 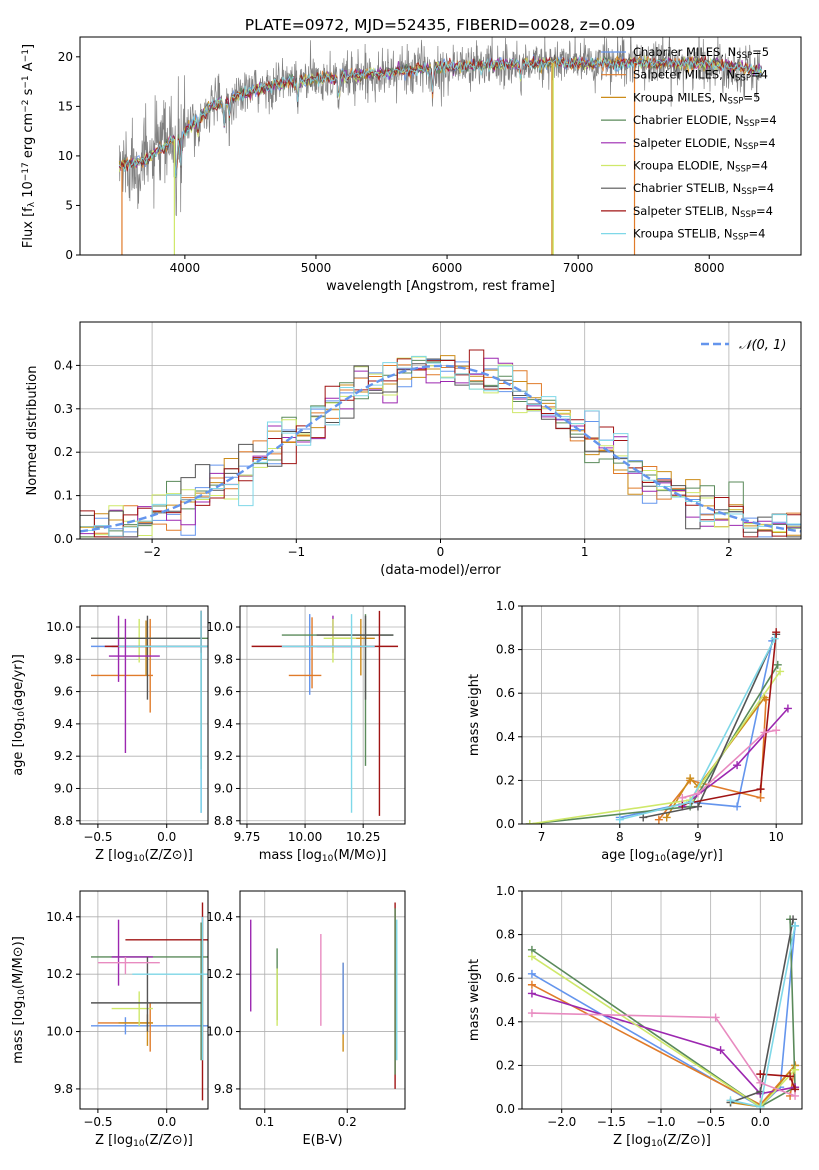 I want to click on legend-label: Chabrier MILES, NSSP=5, so click(x=701, y=53).